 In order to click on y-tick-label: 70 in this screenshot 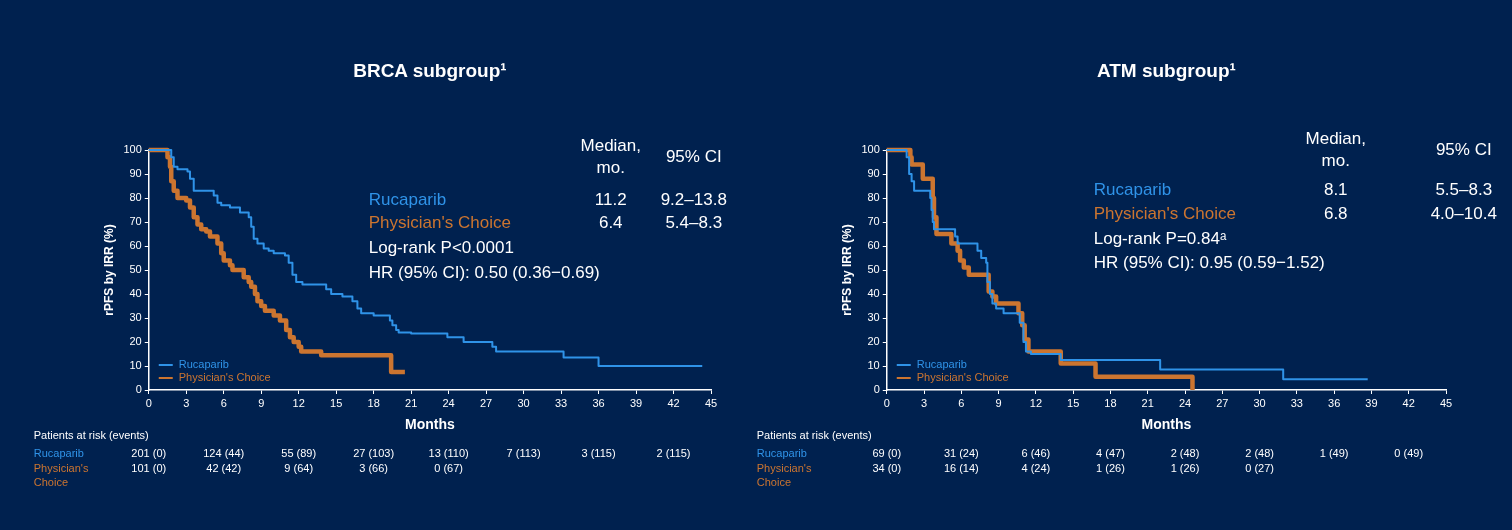, I will do `click(135, 221)`.